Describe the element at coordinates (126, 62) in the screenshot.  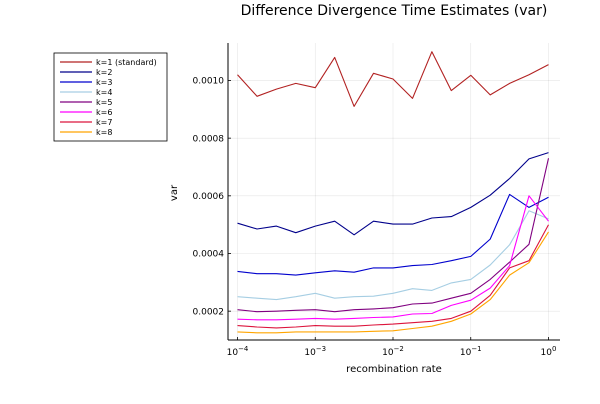
I see `legend-label-1: k=1 (standard)` at that location.